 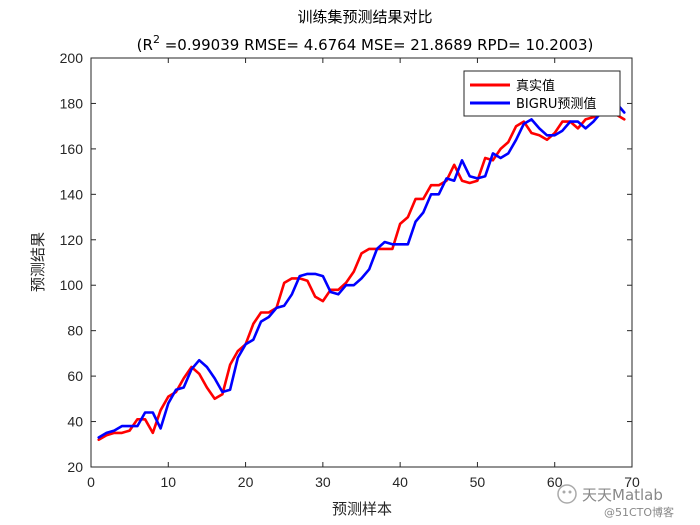 I want to click on watermark: 天天Matlab @51CTO博客, so click(x=615, y=501).